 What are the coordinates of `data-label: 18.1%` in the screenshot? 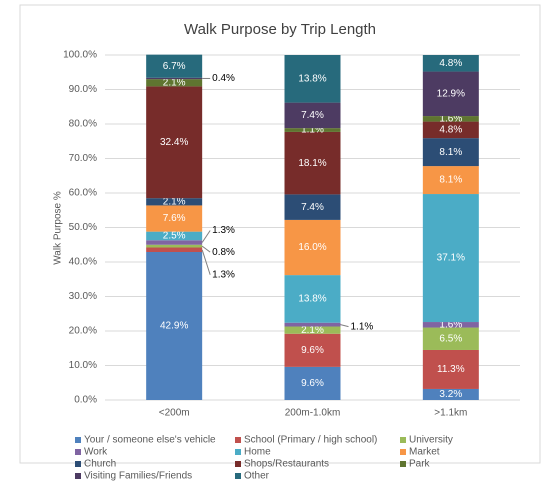 It's located at (312, 163).